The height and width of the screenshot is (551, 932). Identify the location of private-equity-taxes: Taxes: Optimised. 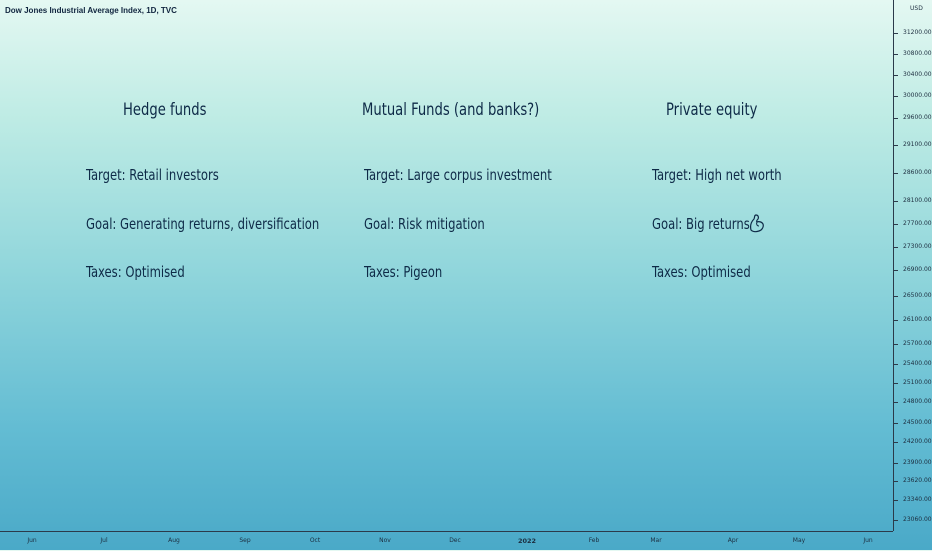
(701, 272).